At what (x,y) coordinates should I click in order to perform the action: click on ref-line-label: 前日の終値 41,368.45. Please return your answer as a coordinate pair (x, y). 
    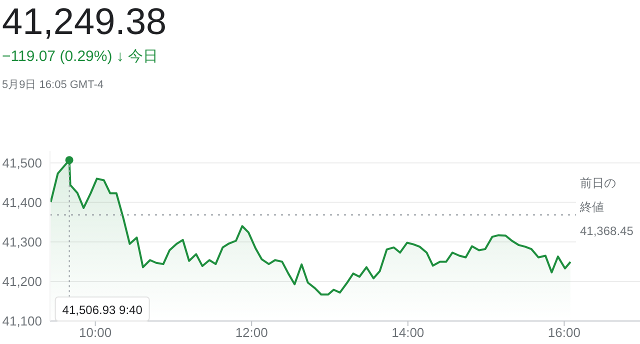
    Looking at the image, I should click on (606, 207).